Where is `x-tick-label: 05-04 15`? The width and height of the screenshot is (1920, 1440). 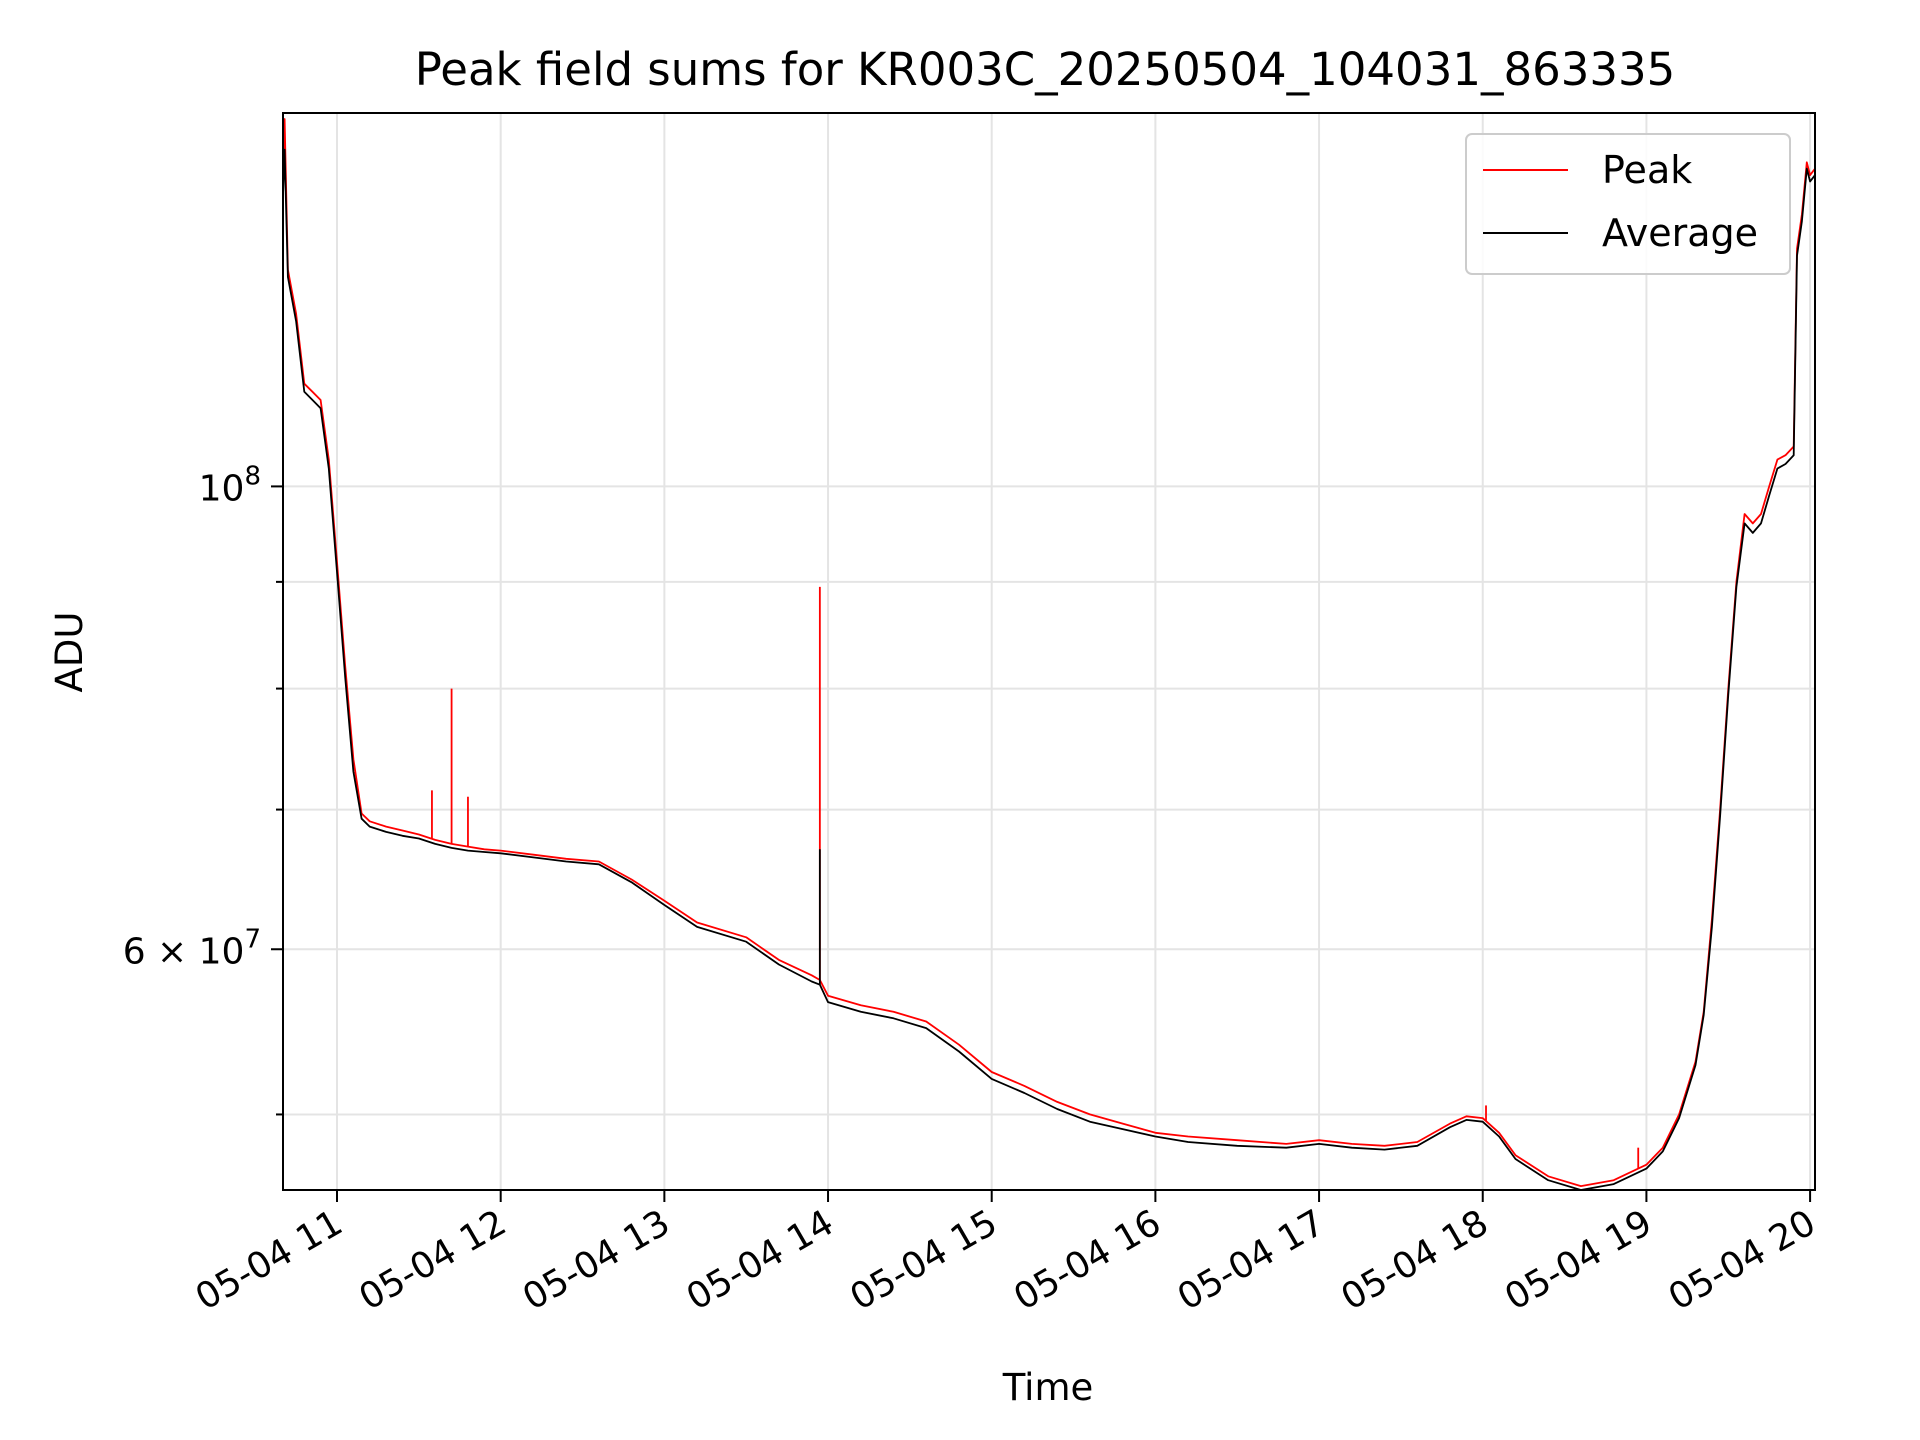
x-tick-label: 05-04 15 is located at coordinates (924, 1260).